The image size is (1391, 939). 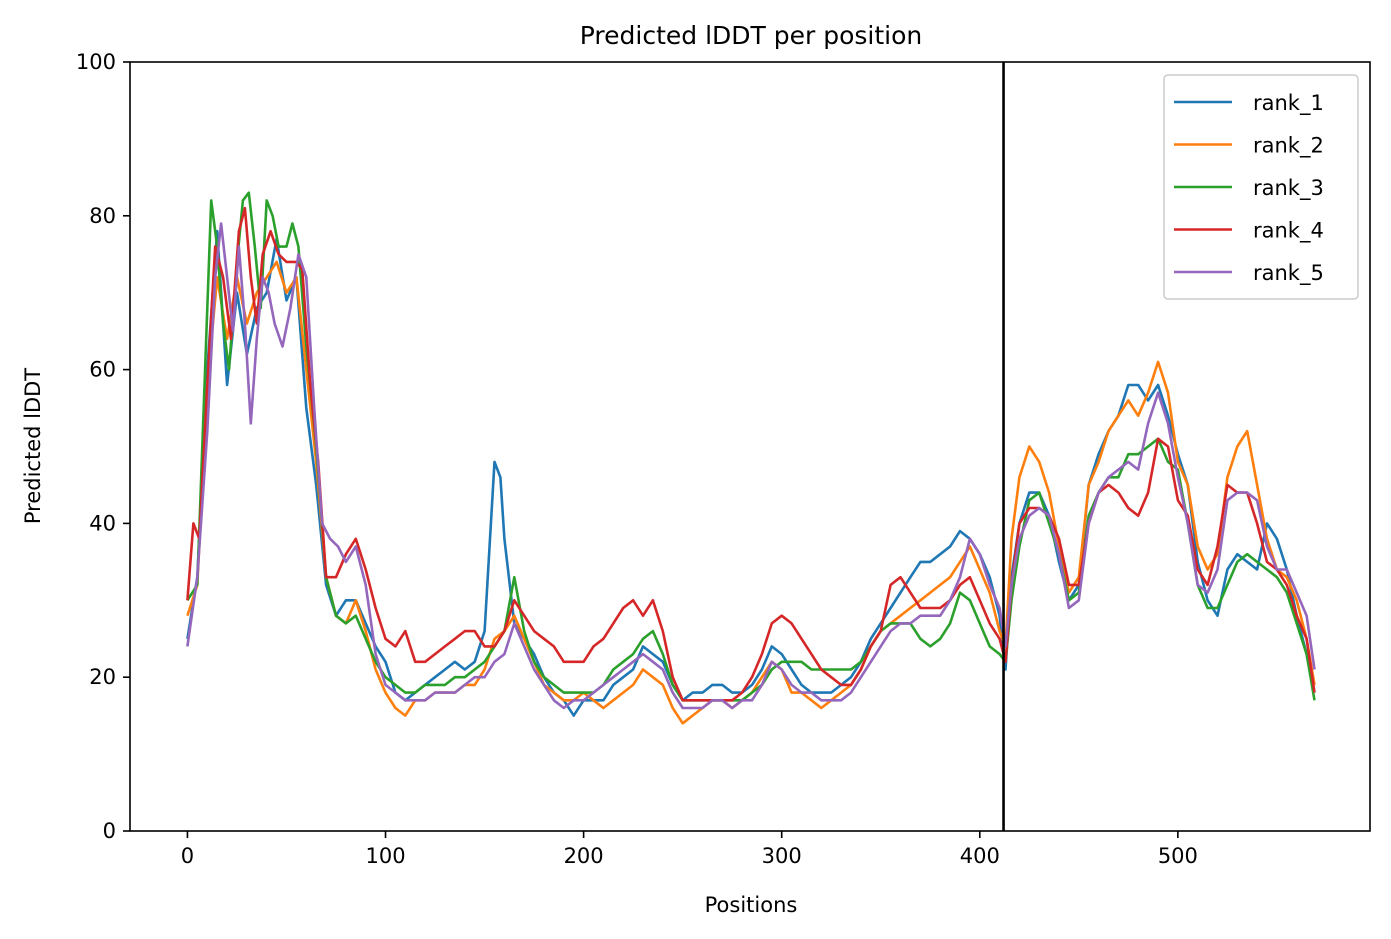 I want to click on y-axis-label: Predicted lDDT, so click(x=33, y=446).